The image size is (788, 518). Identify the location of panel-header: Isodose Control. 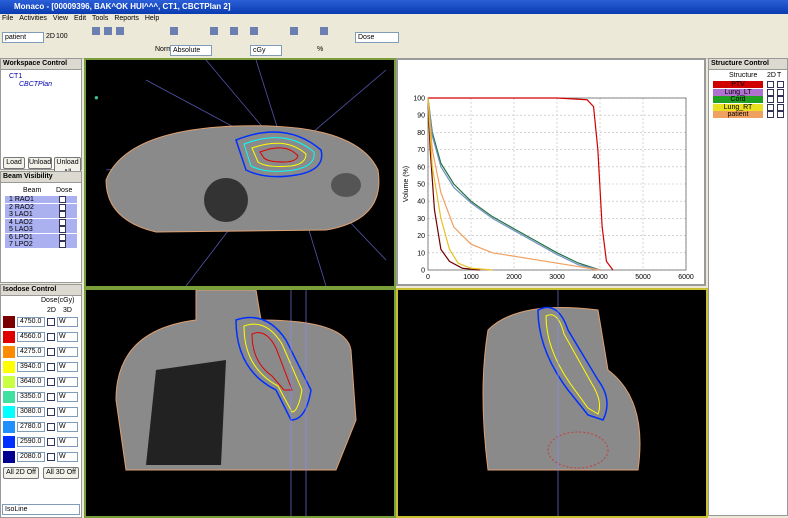
(41, 290).